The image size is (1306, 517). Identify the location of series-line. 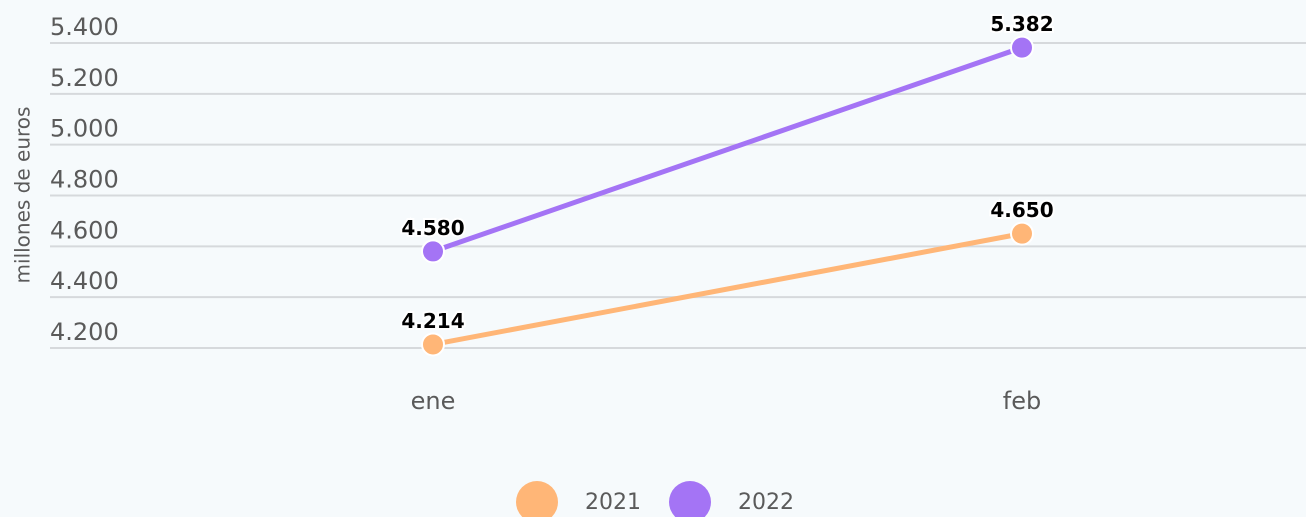
(727, 289).